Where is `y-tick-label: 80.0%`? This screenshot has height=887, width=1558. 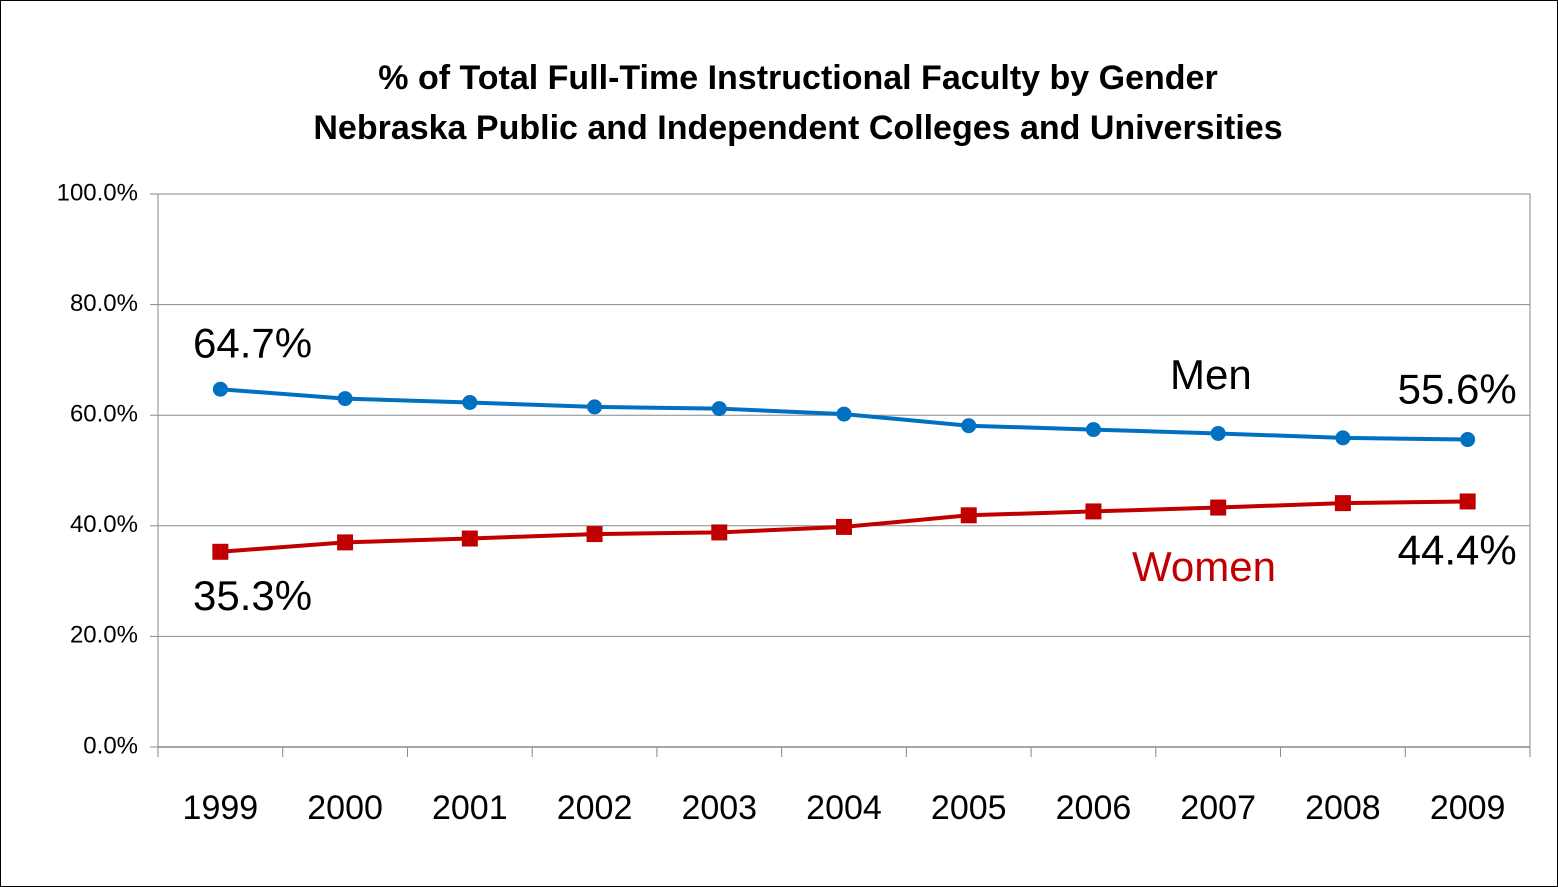
y-tick-label: 80.0% is located at coordinates (104, 303).